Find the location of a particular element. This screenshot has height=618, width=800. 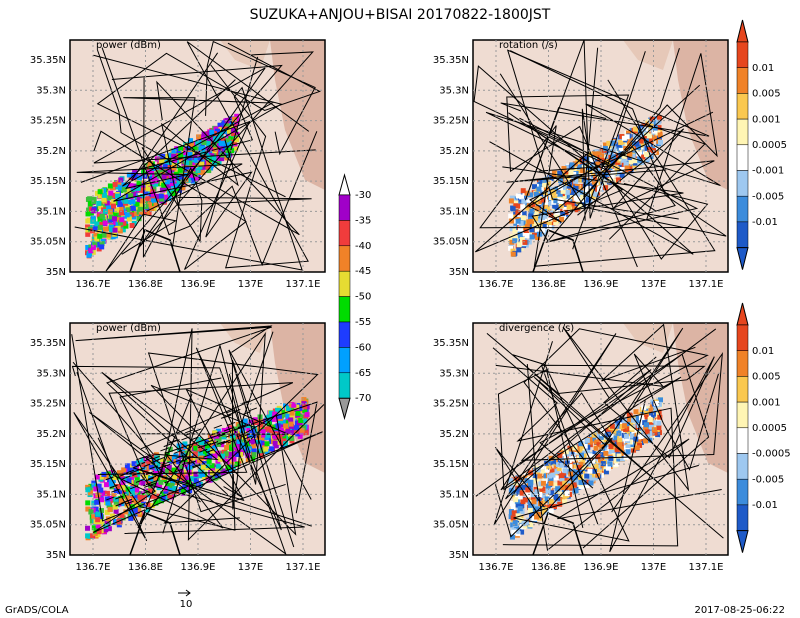

coastline is located at coordinates (155, 250).